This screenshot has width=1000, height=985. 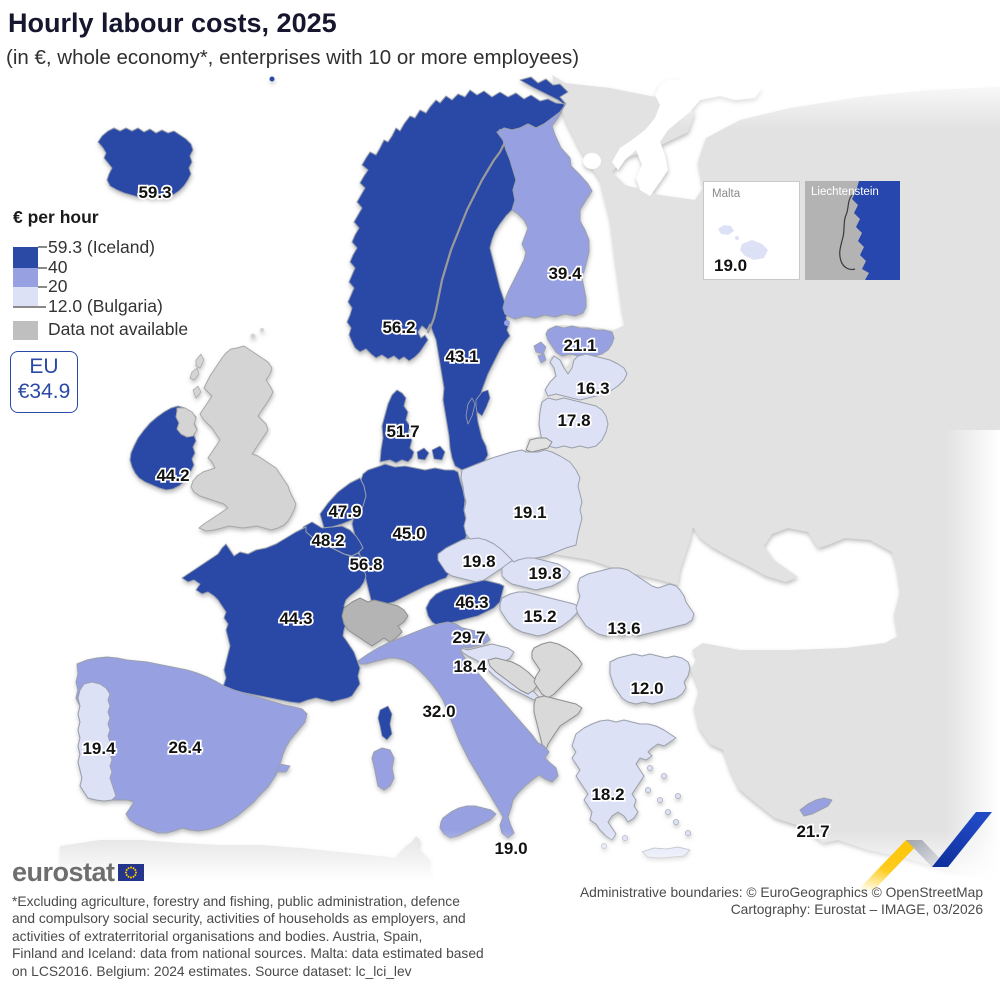 What do you see at coordinates (471, 602) in the screenshot?
I see `svg-text: 46.3` at bounding box center [471, 602].